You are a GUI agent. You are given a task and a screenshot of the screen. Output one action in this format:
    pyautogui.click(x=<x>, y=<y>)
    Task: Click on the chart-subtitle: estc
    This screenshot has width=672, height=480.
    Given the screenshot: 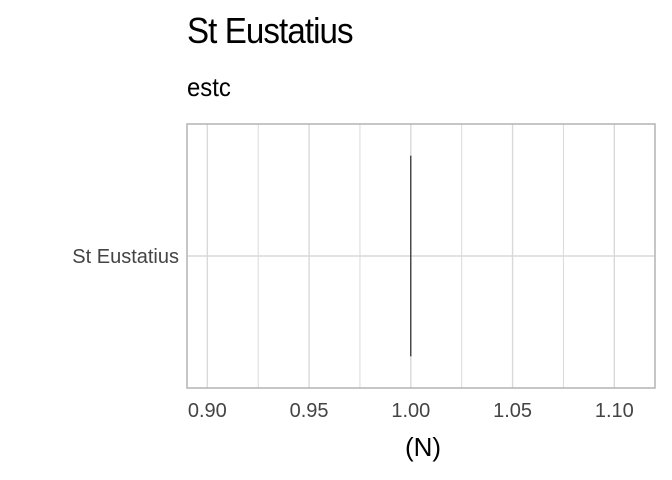 What is the action you would take?
    pyautogui.click(x=209, y=87)
    